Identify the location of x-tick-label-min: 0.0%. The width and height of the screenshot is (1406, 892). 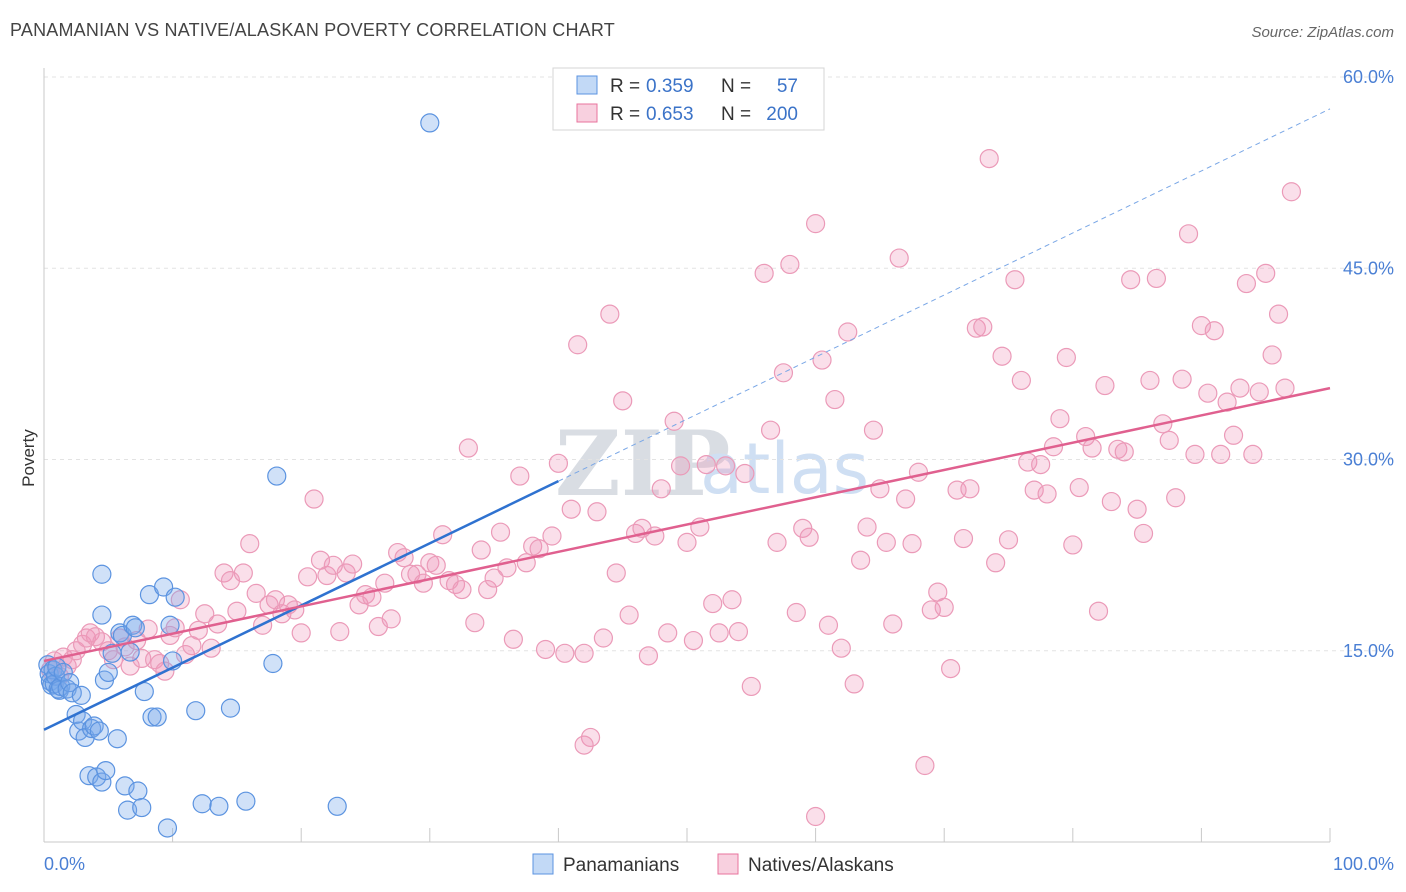
(64, 864).